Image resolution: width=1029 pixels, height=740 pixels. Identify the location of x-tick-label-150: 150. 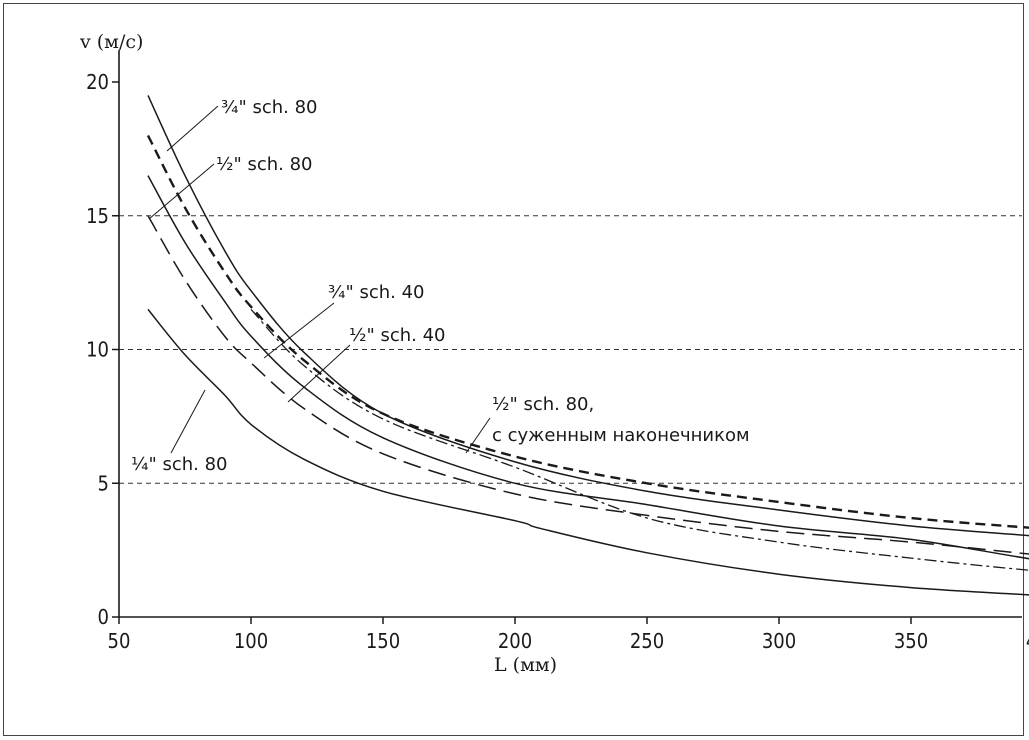
(383, 641).